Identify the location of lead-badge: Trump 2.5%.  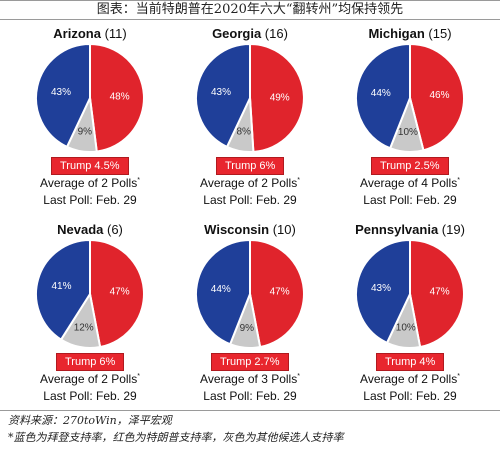
(410, 166).